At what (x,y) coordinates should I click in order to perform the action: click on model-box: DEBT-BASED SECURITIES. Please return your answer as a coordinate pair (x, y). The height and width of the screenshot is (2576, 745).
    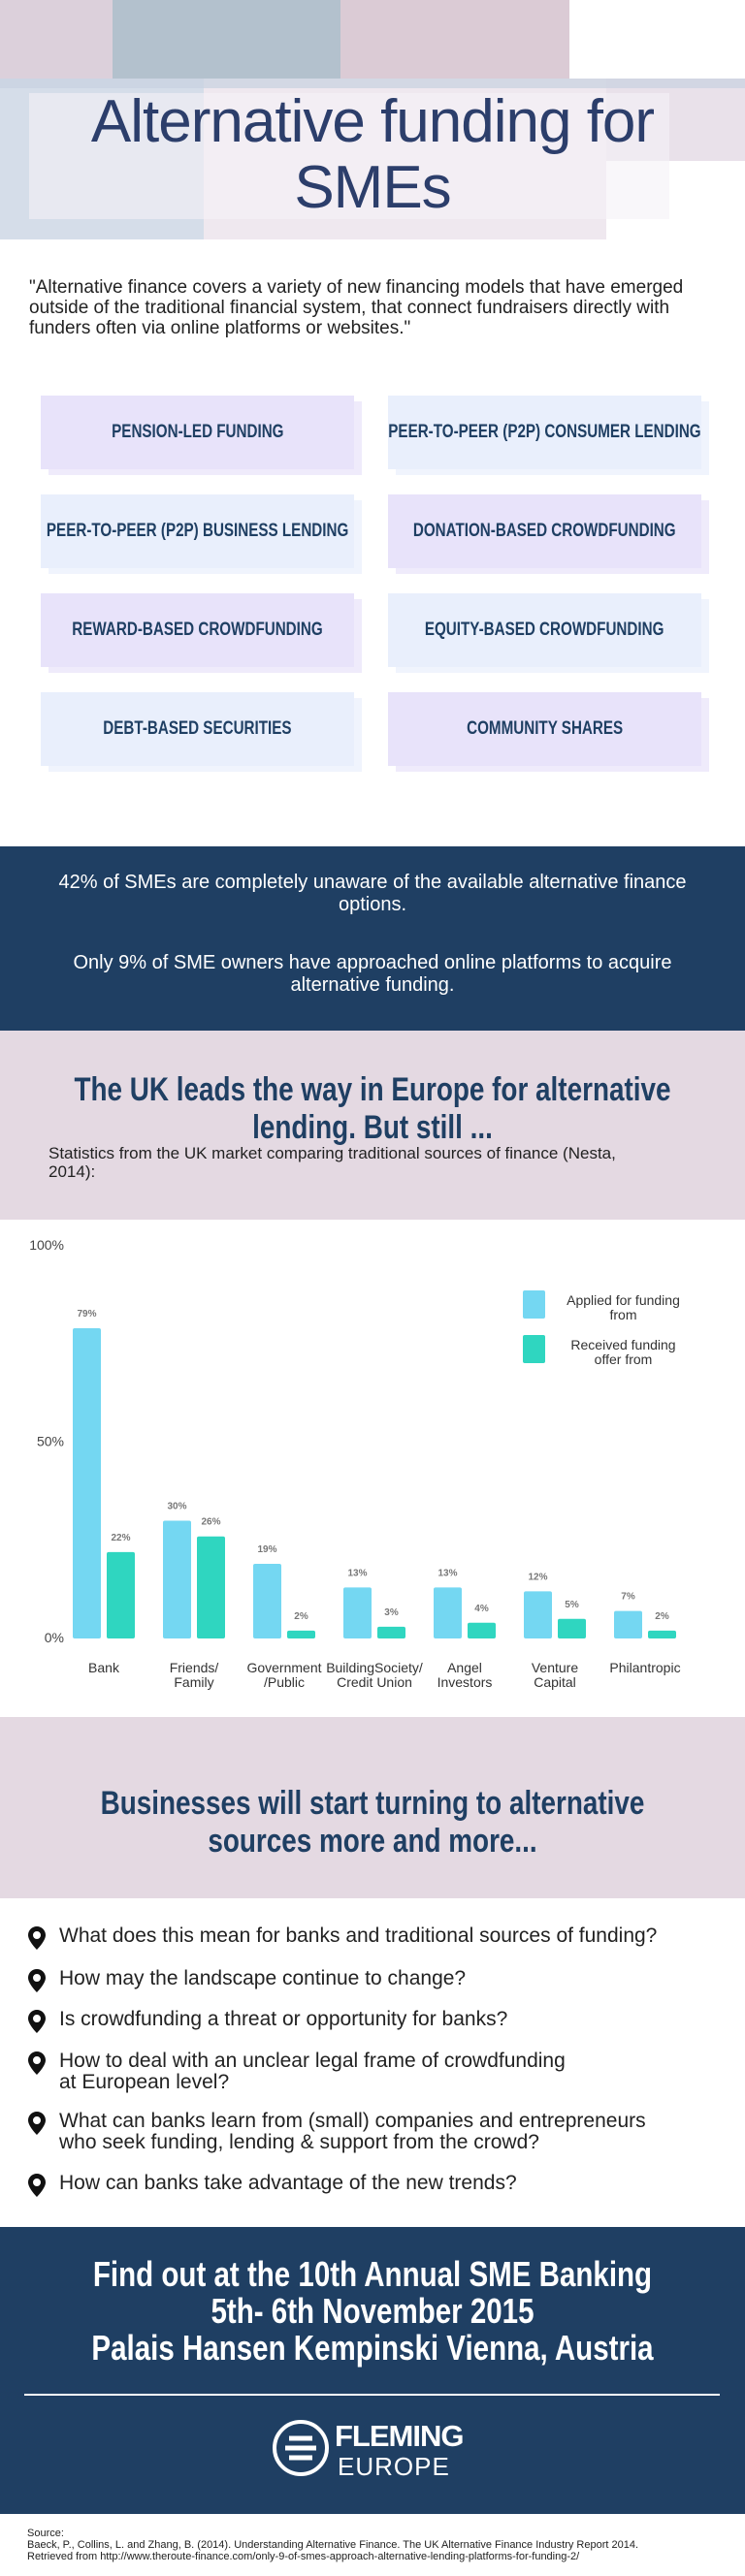
    Looking at the image, I should click on (202, 732).